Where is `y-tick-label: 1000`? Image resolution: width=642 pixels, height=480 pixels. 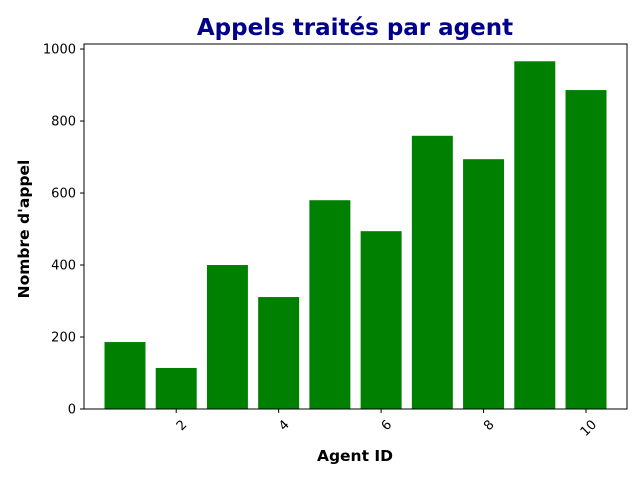
y-tick-label: 1000 is located at coordinates (59, 50).